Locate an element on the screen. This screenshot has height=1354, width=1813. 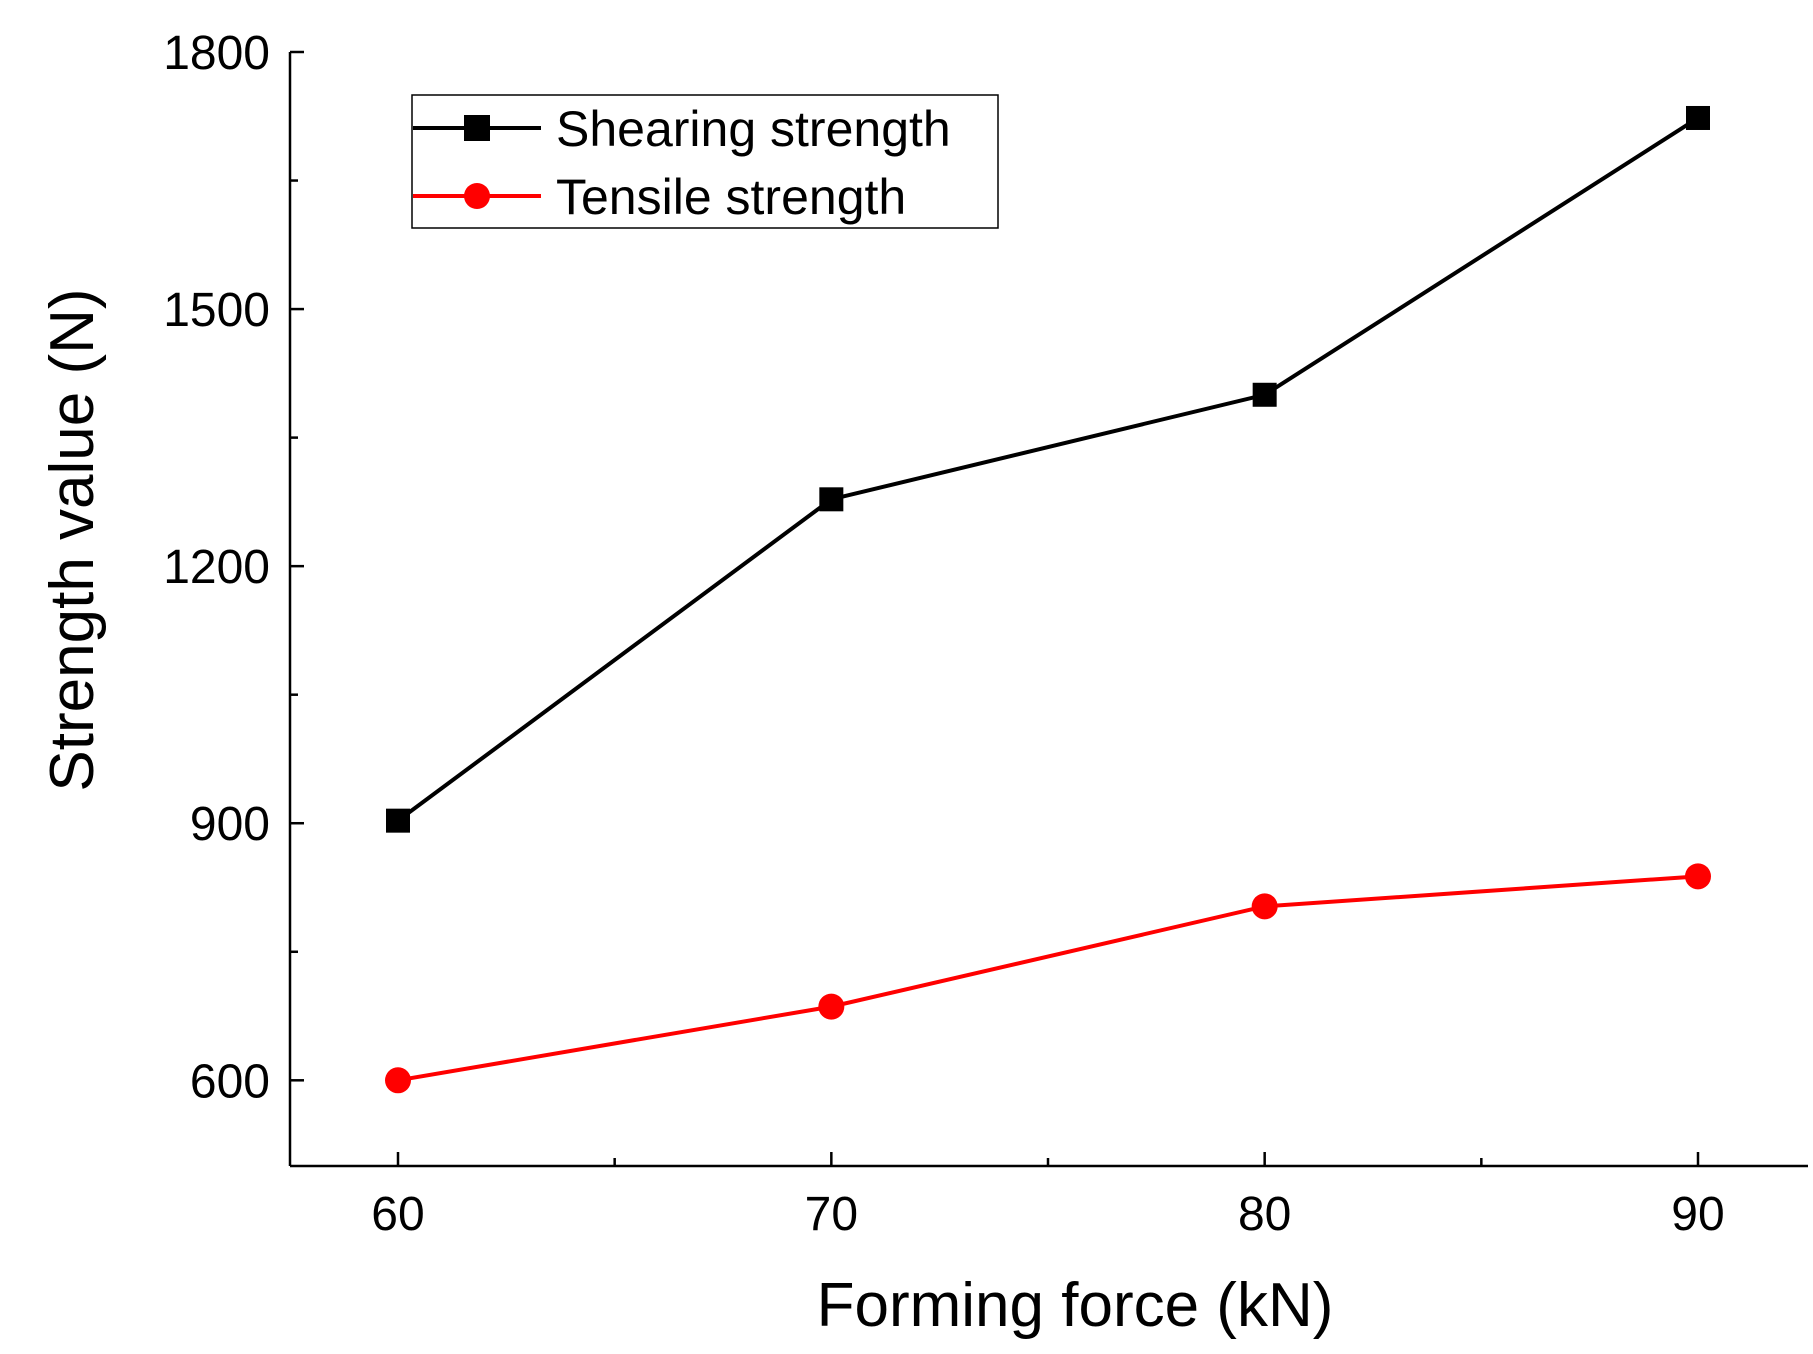
y-tick-label: 1500 is located at coordinates (216, 310).